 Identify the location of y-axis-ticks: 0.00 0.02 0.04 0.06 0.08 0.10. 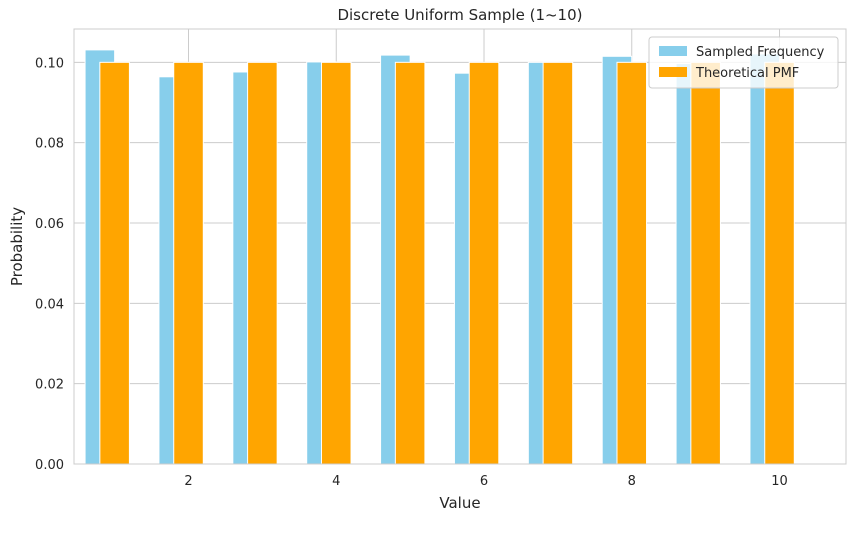
(49, 264).